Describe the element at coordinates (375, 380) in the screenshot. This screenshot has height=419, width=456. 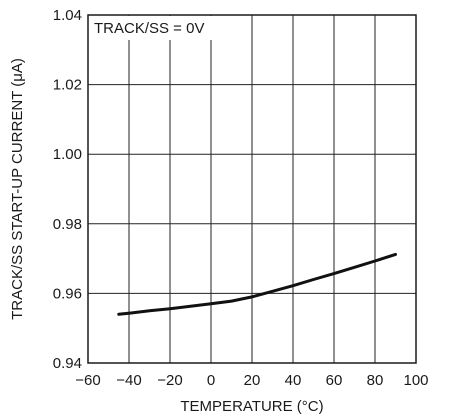
I see `x-tick-label: 80` at that location.